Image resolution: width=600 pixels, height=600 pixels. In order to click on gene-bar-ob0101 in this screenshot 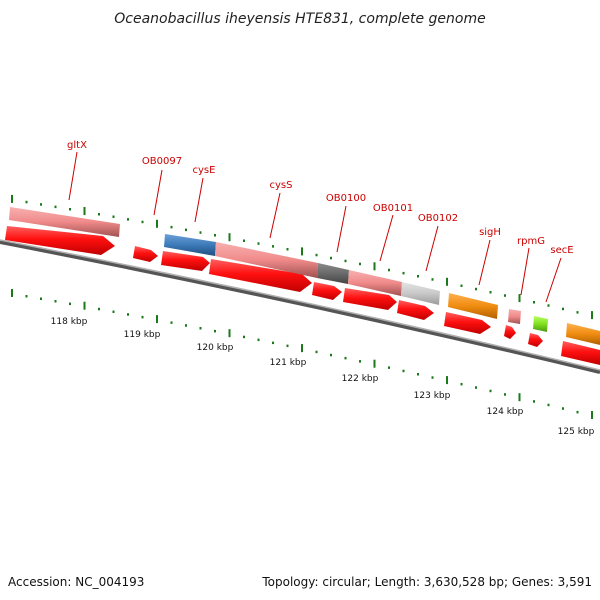, I will do `click(375, 283)`.